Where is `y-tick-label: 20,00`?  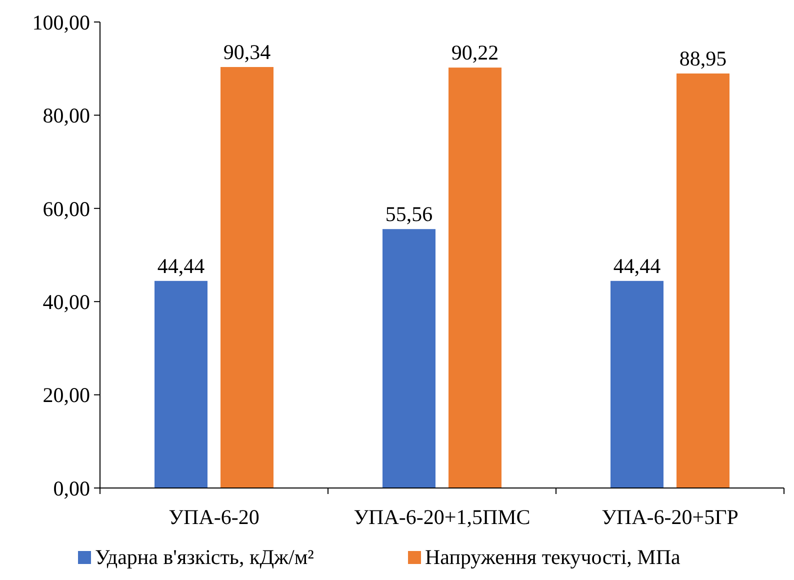
y-tick-label: 20,00 is located at coordinates (66, 395).